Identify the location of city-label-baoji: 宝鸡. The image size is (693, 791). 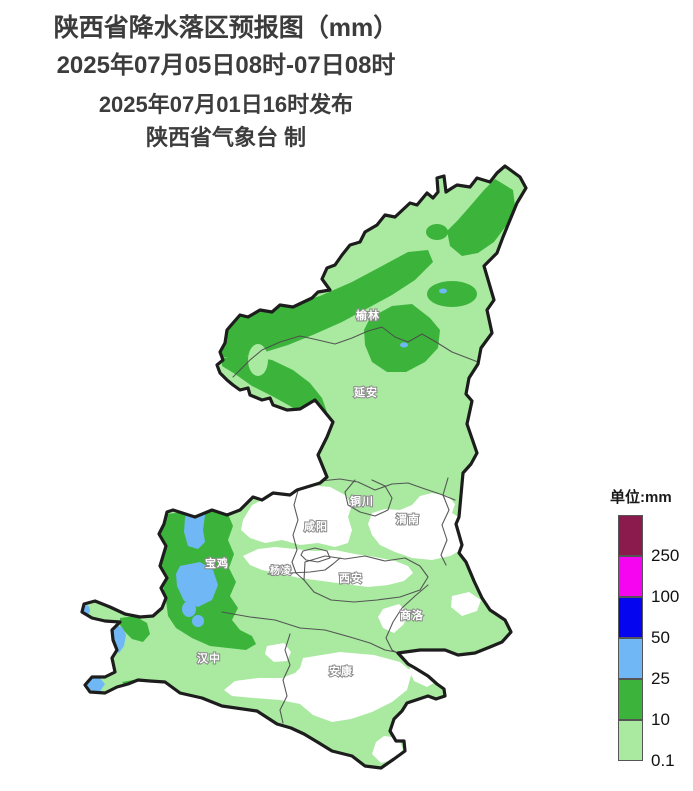
(217, 563).